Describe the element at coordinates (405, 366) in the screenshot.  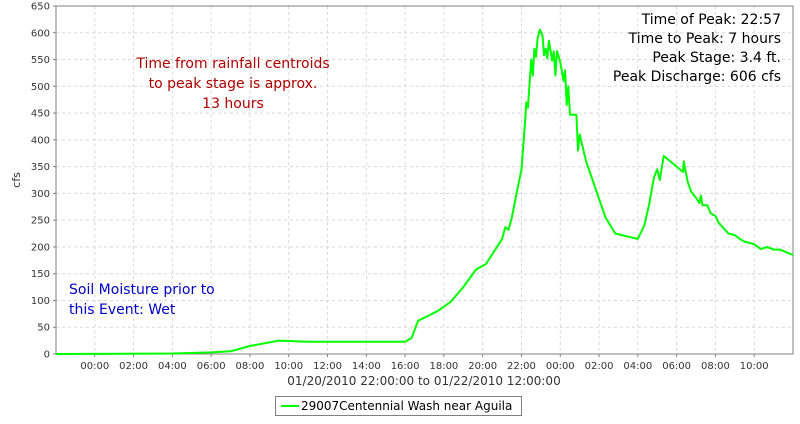
I see `x-tick-label: 16:00` at that location.